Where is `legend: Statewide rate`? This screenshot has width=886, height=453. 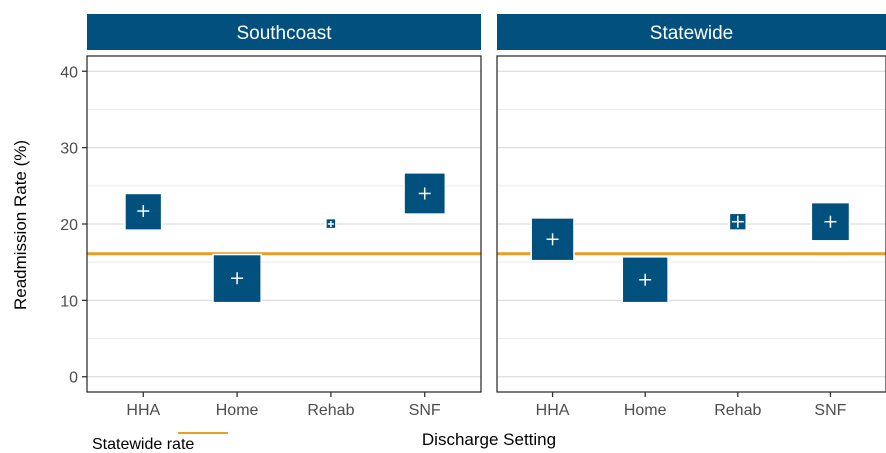 legend: Statewide rate is located at coordinates (160, 442).